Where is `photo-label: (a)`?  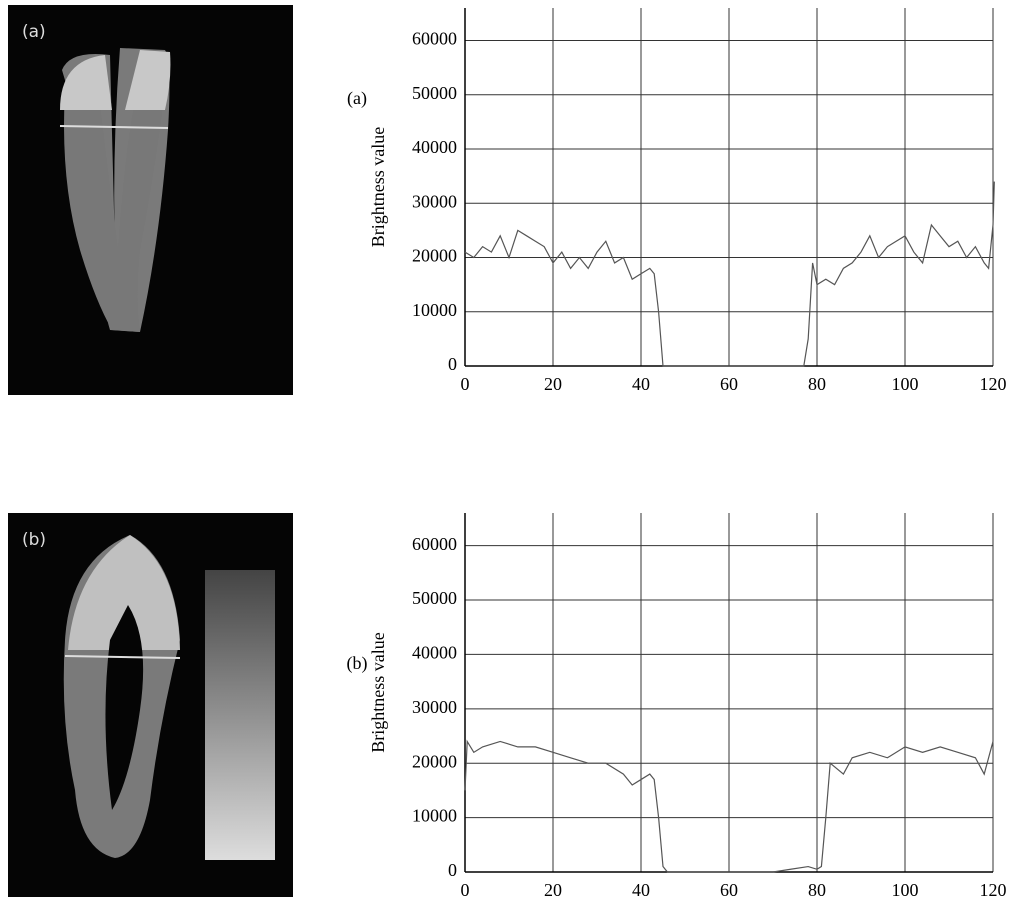 photo-label: (a) is located at coordinates (34, 32).